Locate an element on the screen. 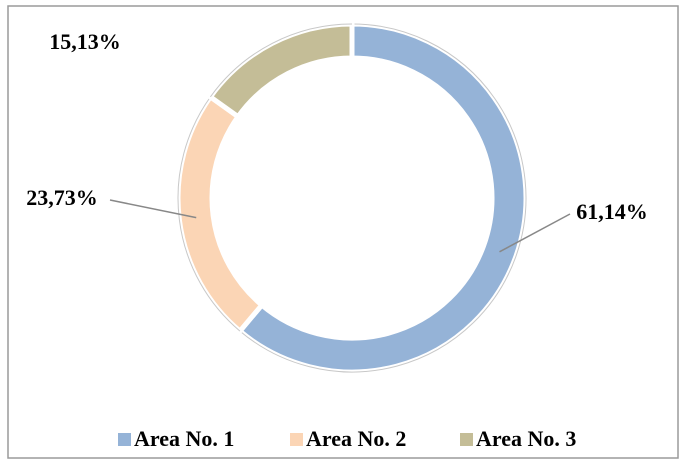 This screenshot has width=686, height=470. legend-label: Area No. 3 is located at coordinates (526, 438).